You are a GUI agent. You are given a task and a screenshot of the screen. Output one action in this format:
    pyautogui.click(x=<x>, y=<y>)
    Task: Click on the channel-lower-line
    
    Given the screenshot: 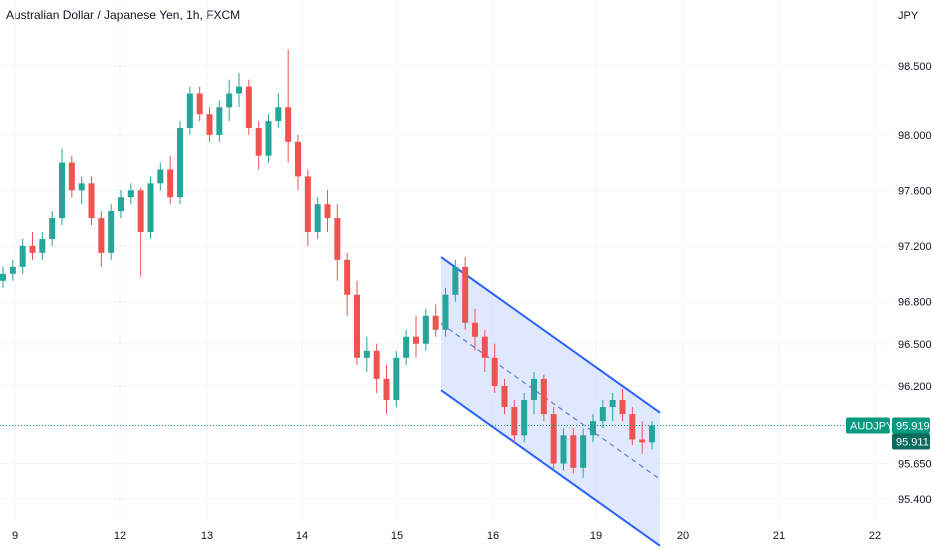 What is the action you would take?
    pyautogui.click(x=550, y=468)
    